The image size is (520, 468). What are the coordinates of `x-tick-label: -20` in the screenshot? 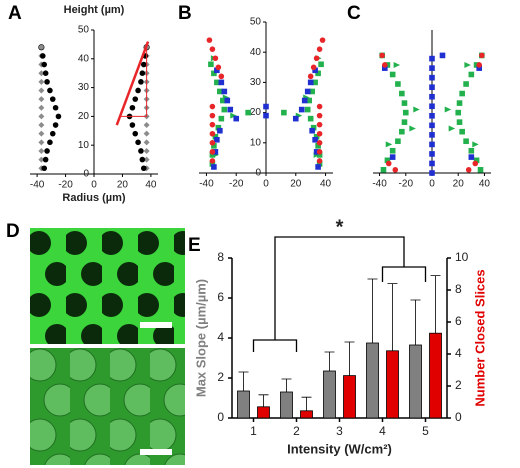 It's located at (65, 185).